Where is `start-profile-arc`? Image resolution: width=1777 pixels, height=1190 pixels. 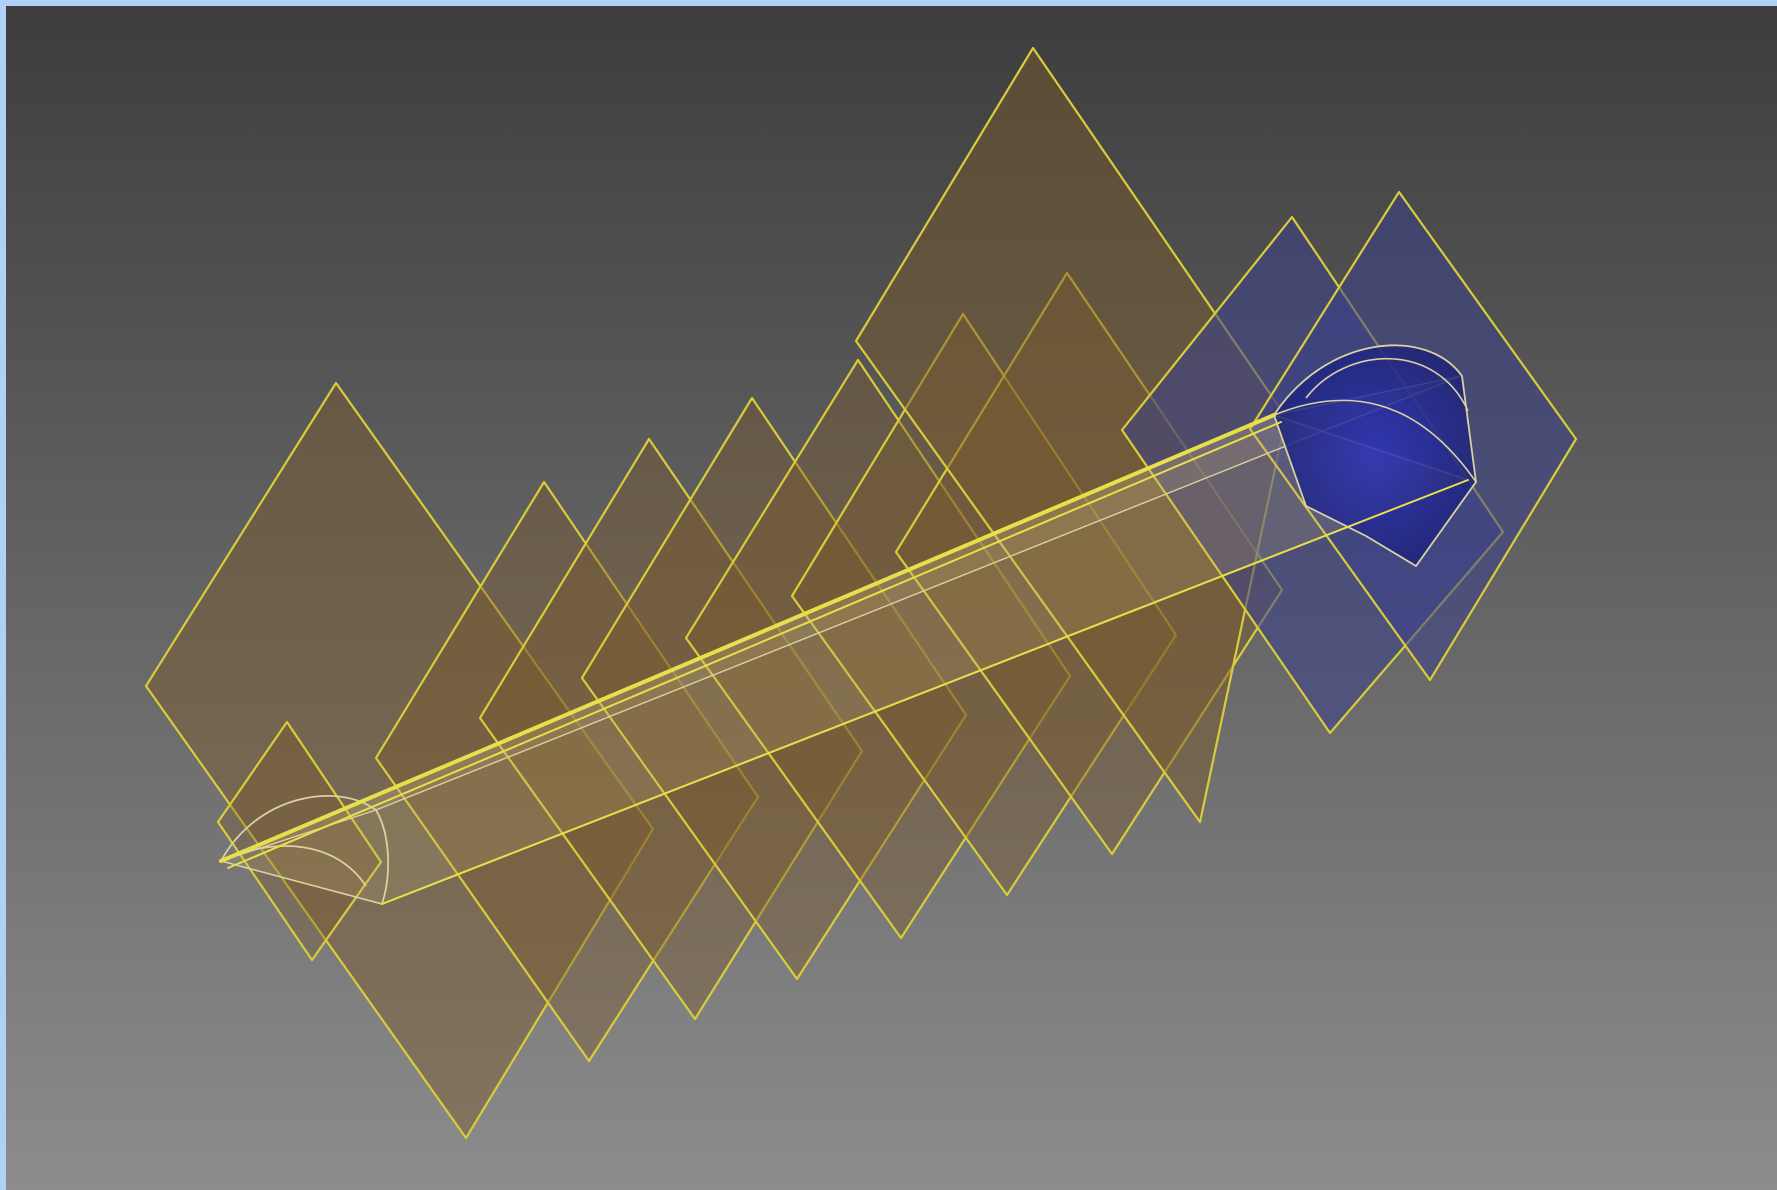
start-profile-arc is located at coordinates (382, 857).